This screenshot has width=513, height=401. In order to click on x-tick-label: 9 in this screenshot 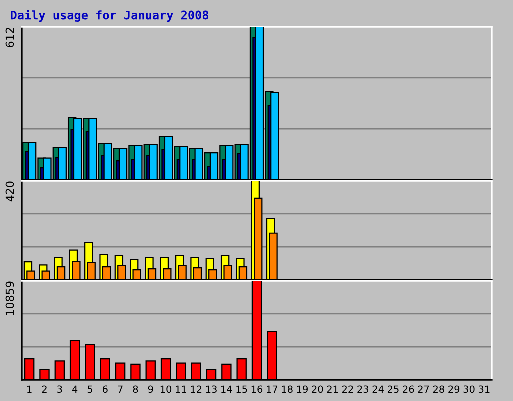, I will do `click(151, 390)`.